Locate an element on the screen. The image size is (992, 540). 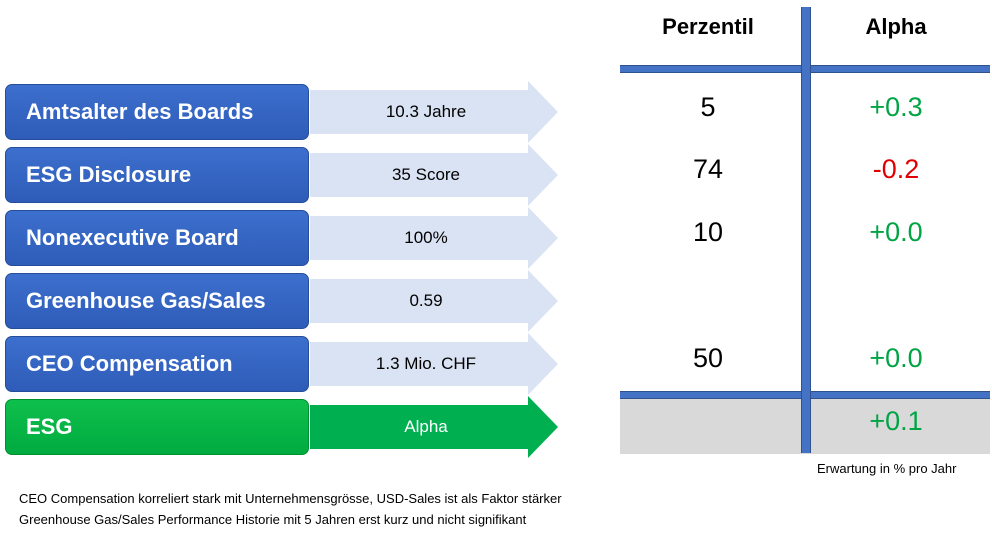
factor-arrow-amtsalter: 10.3 Jahre is located at coordinates (434, 112).